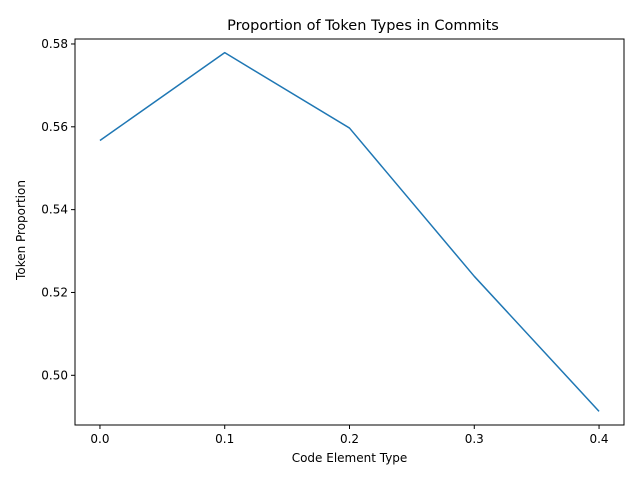 Image resolution: width=640 pixels, height=480 pixels. Describe the element at coordinates (349, 439) in the screenshot. I see `x-tick-label: 0.2` at that location.